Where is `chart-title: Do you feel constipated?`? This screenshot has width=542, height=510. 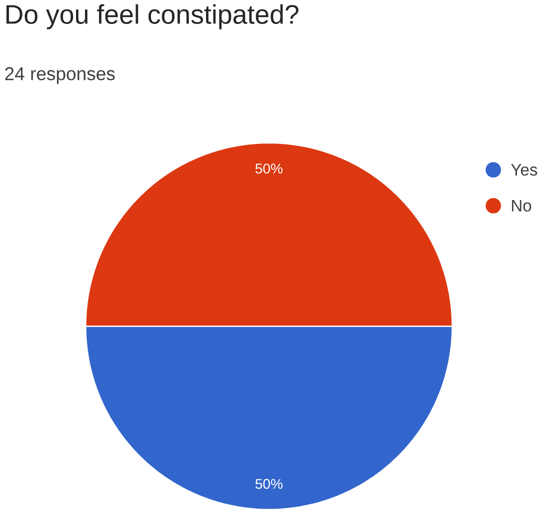 chart-title: Do you feel constipated? is located at coordinates (152, 17).